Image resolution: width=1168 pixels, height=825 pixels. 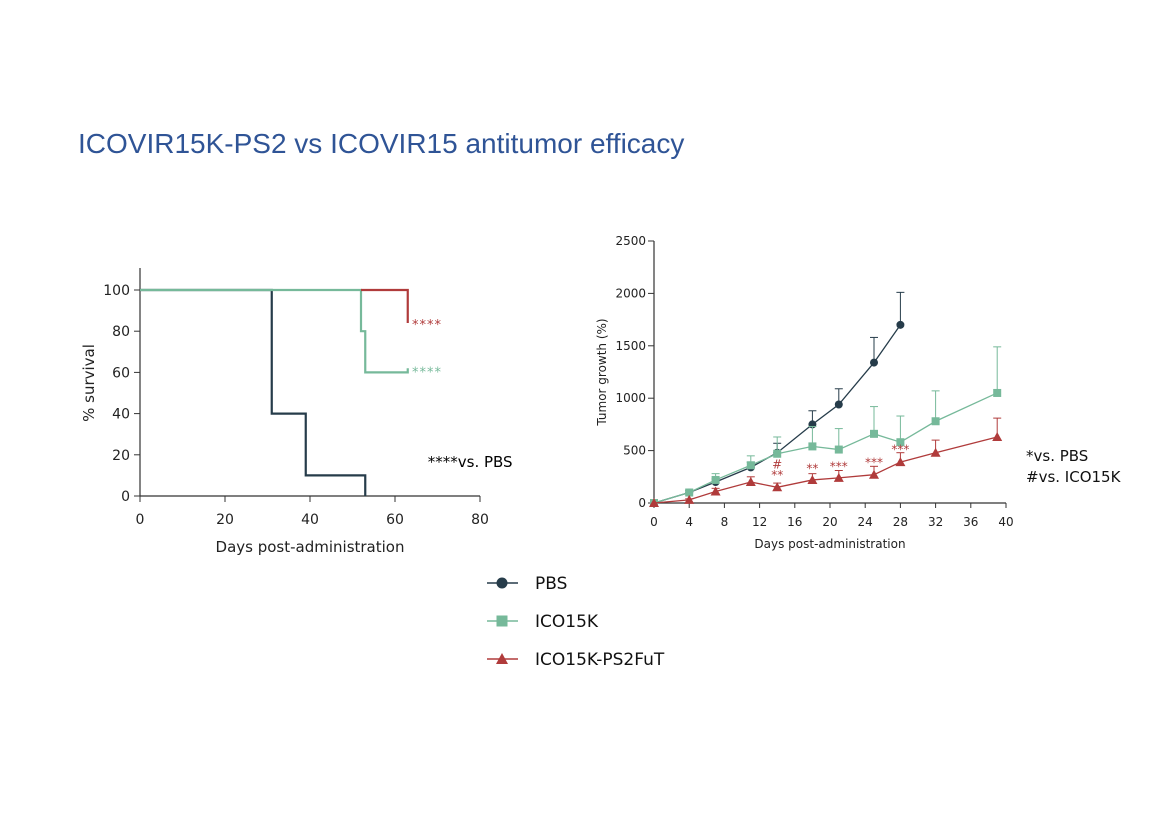 I want to click on y-tick-label: 1000, so click(x=630, y=398).